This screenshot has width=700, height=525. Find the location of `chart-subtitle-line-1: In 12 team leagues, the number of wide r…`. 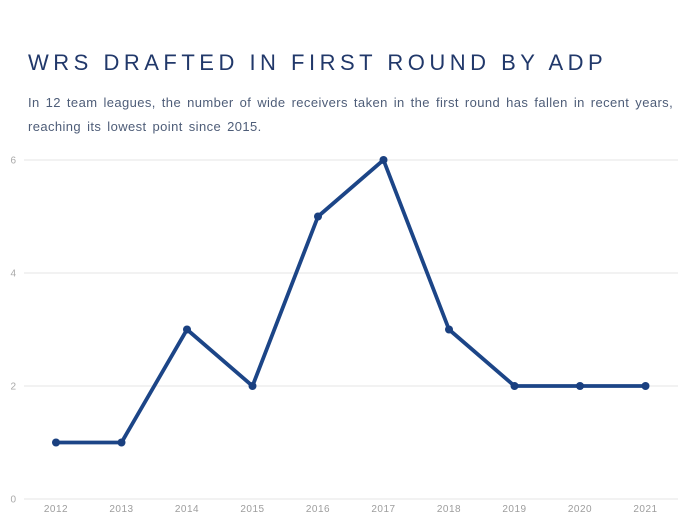

chart-subtitle-line-1: In 12 team leagues, the number of wide r… is located at coordinates (351, 102).